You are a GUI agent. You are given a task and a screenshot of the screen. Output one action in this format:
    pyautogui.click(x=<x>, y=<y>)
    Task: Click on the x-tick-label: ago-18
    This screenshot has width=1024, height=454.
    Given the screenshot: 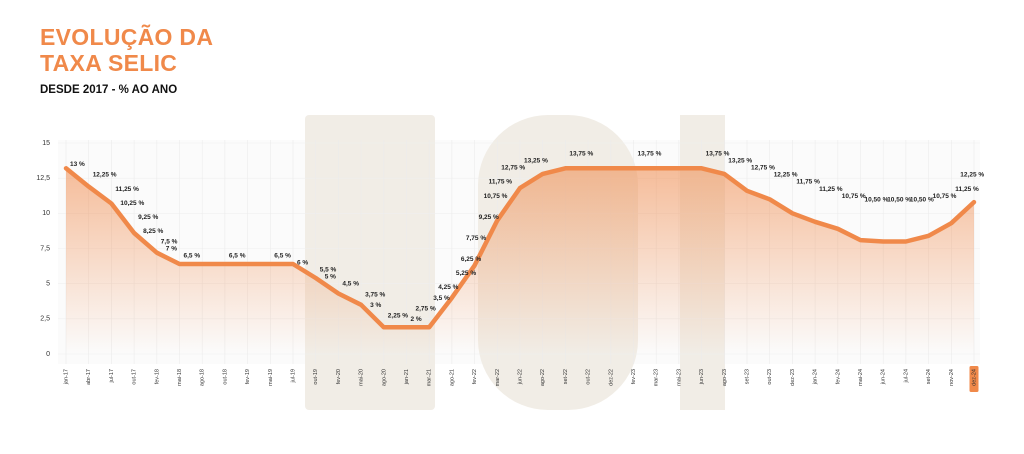 What is the action you would take?
    pyautogui.click(x=203, y=377)
    